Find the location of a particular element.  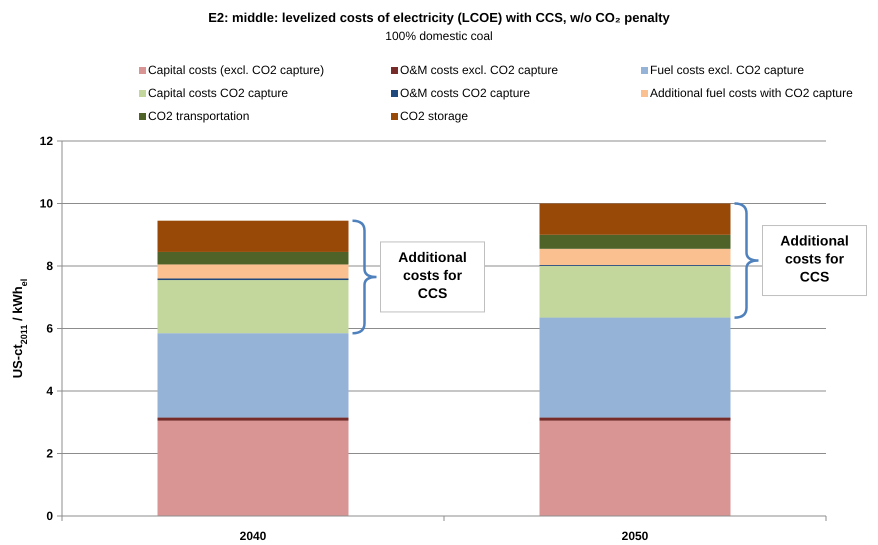

y-tick-label: 6 is located at coordinates (50, 329).